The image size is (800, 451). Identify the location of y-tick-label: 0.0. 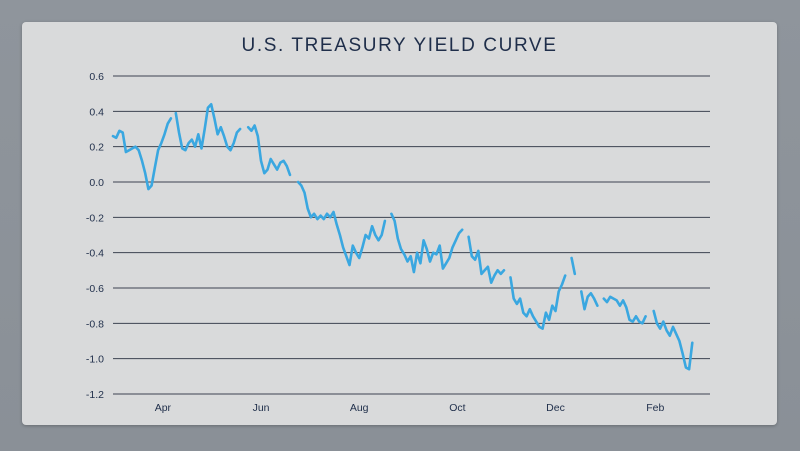
(96, 183).